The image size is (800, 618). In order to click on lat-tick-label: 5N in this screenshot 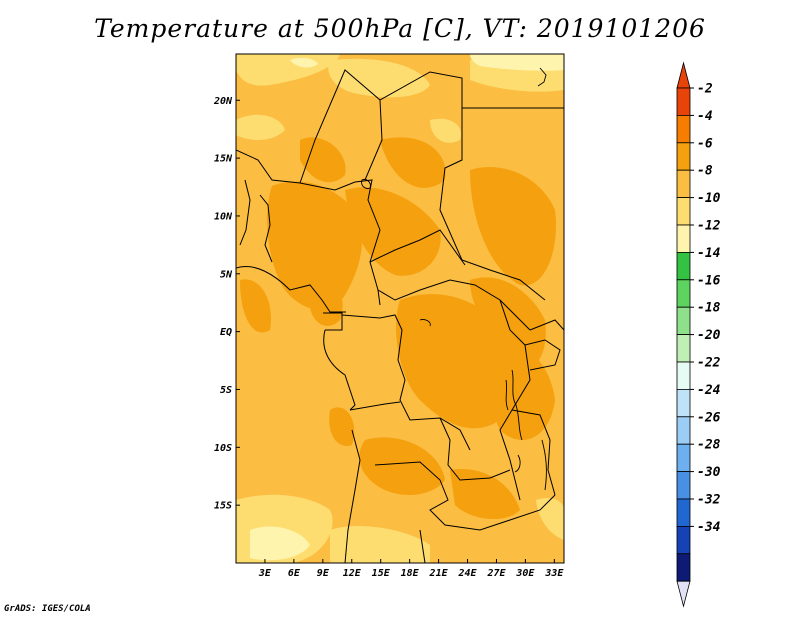, I will do `click(226, 274)`.